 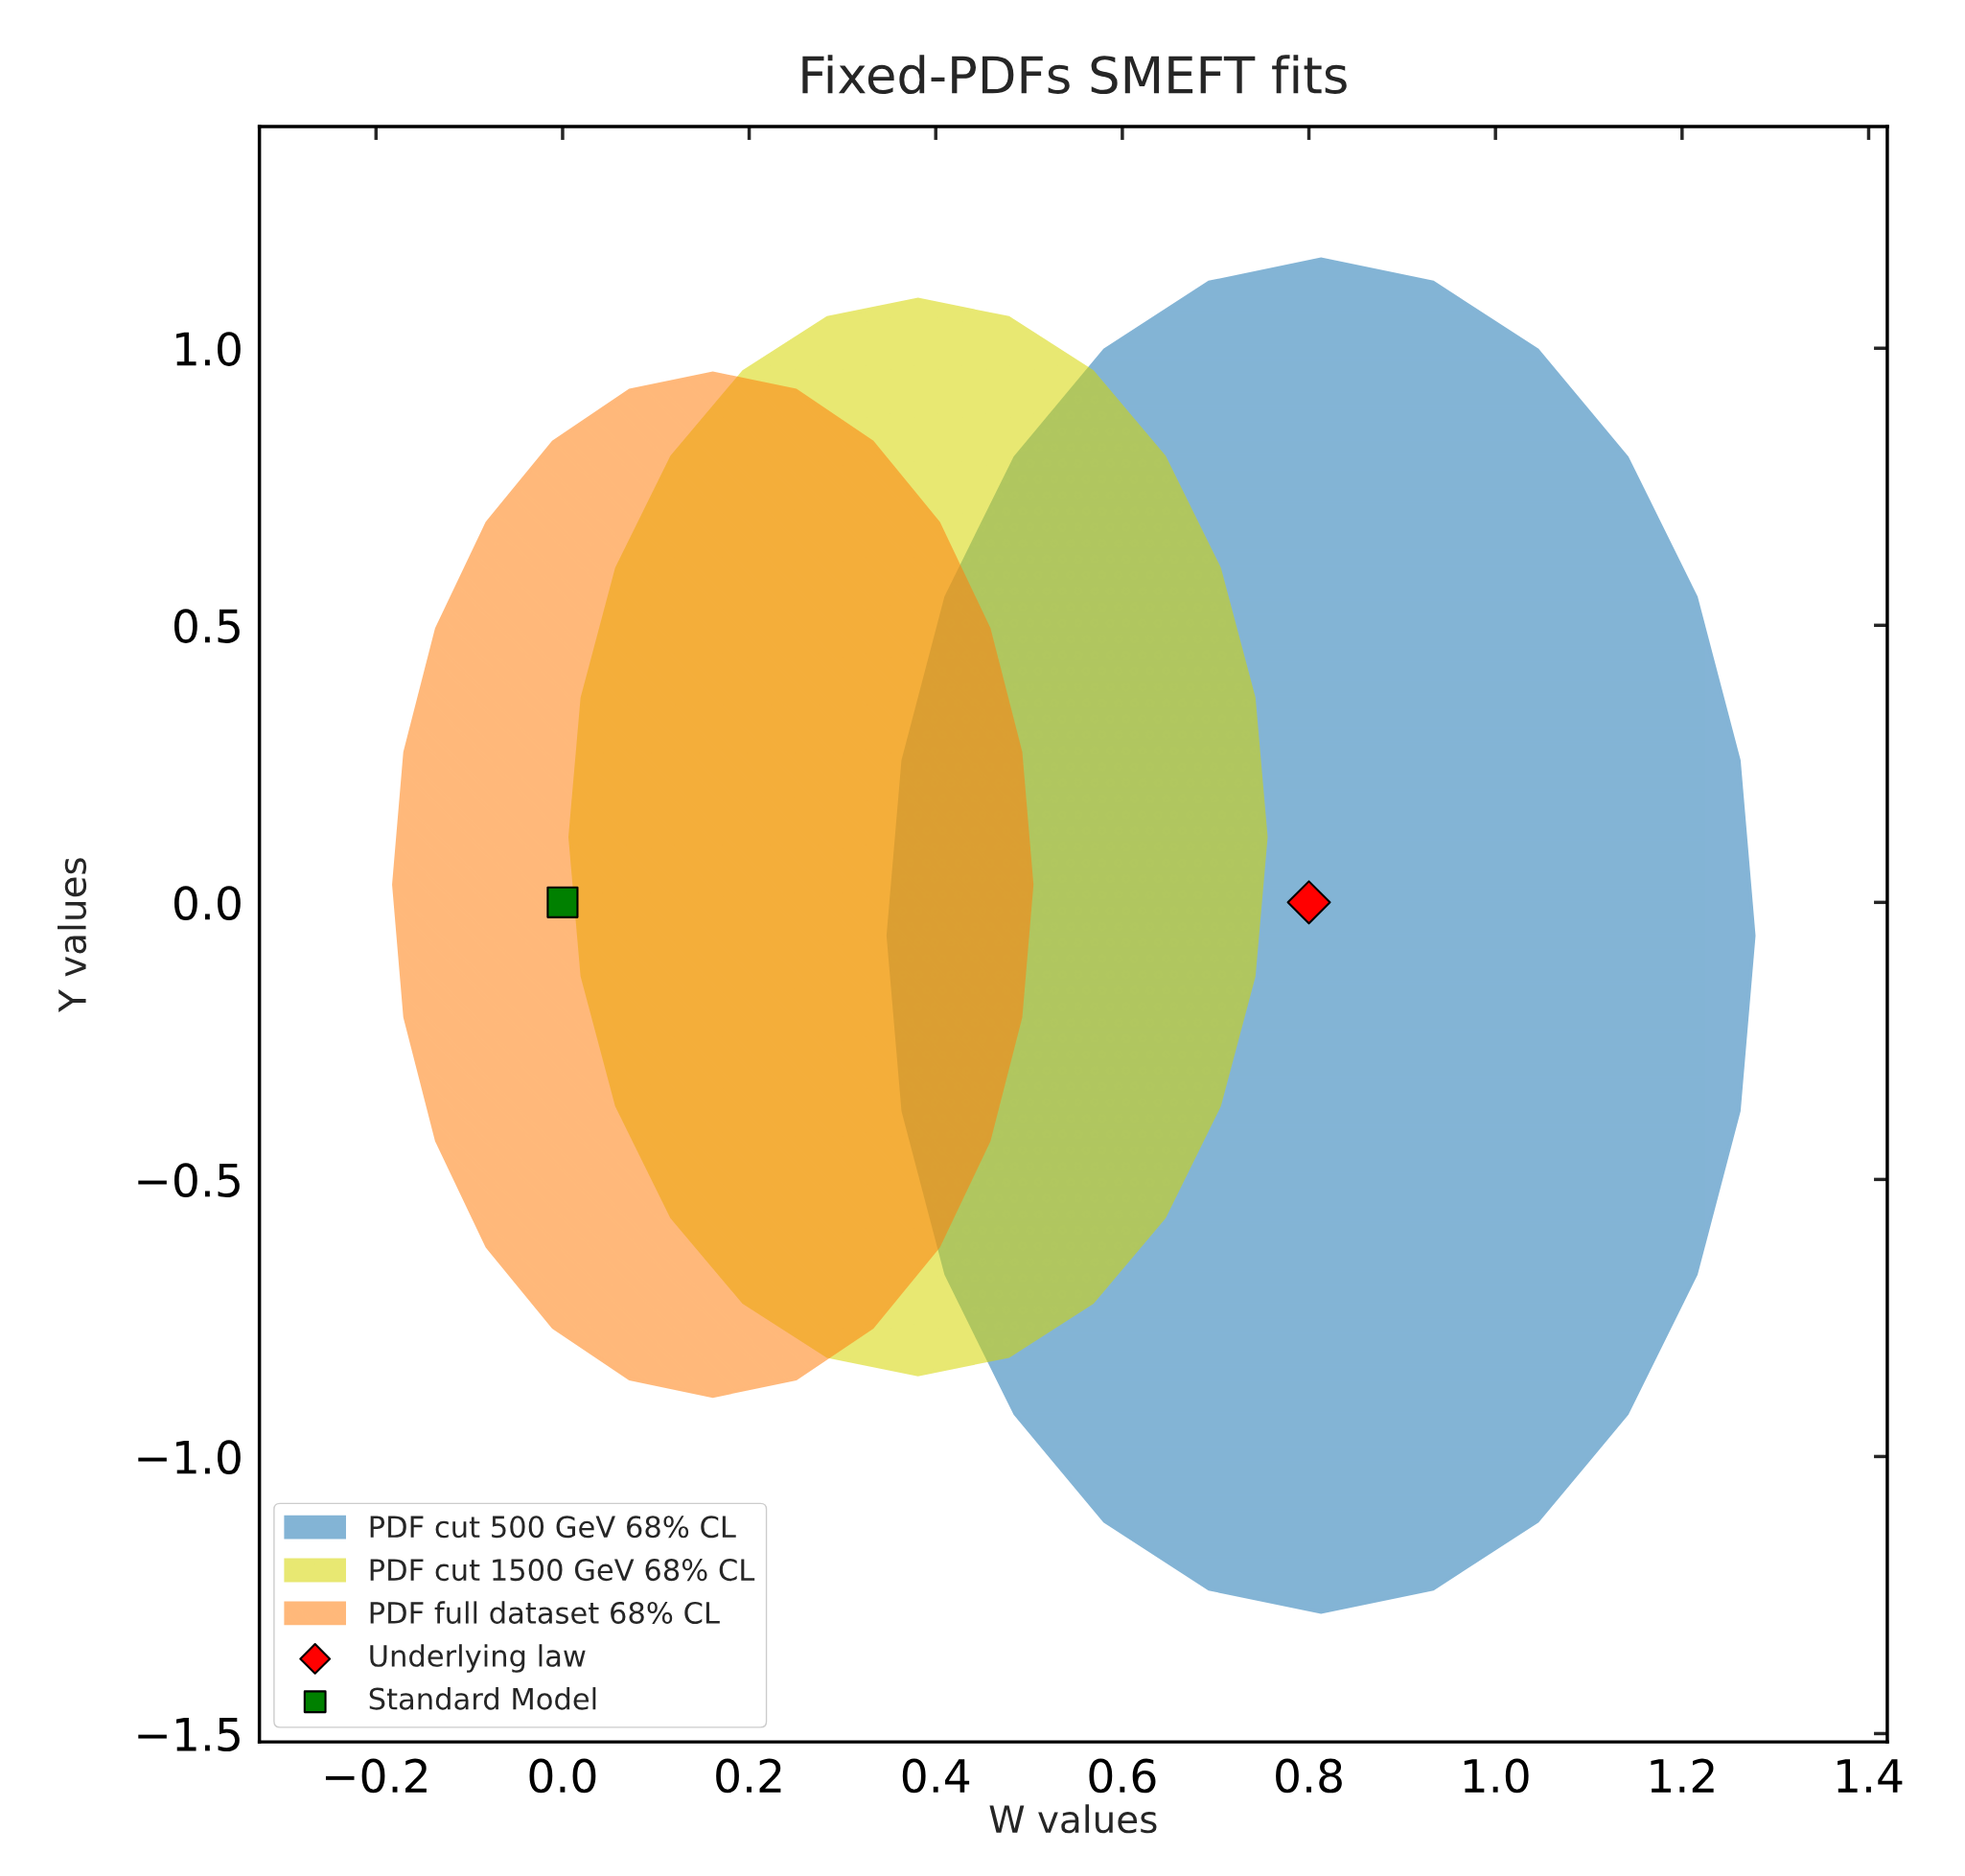 I want to click on legend-label: PDF cut 1500 GeV 68% CL, so click(x=563, y=1570).